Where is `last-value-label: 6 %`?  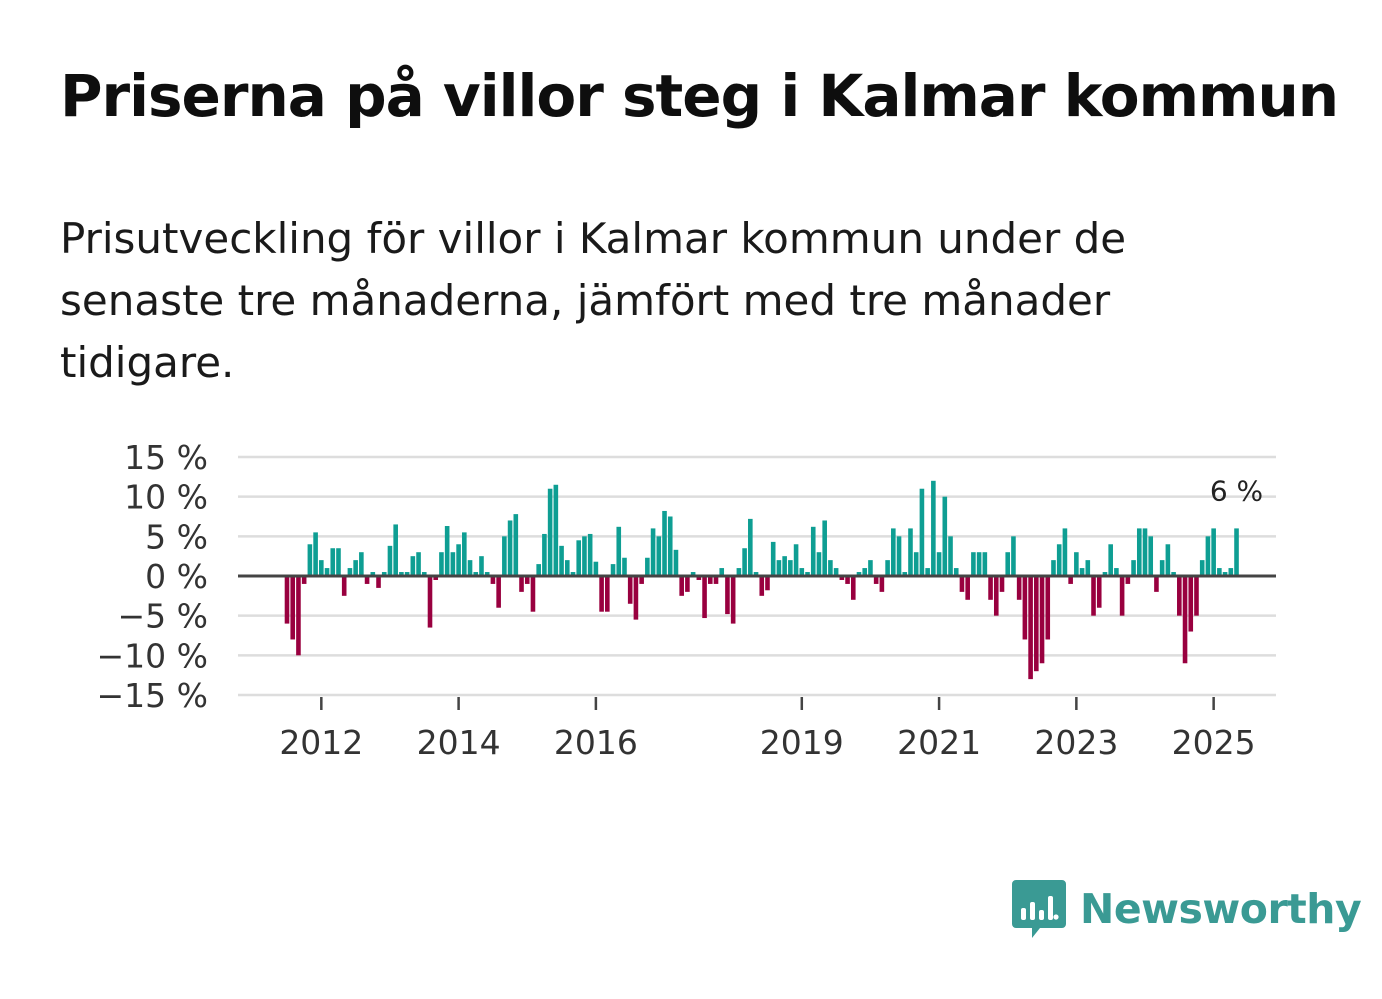
last-value-label: 6 % is located at coordinates (1236, 490).